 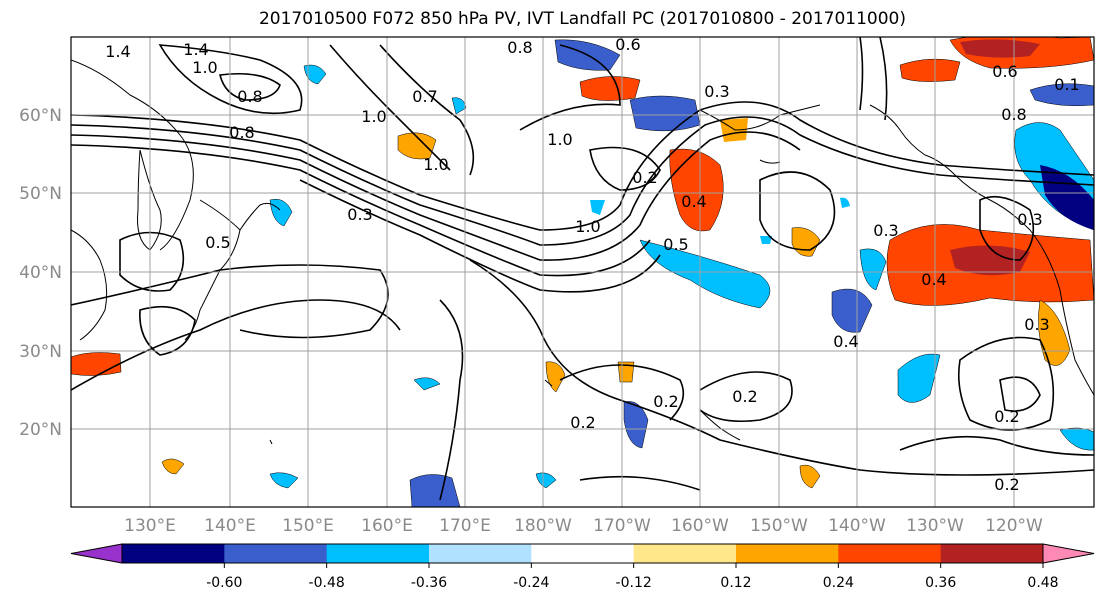 What do you see at coordinates (40, 430) in the screenshot?
I see `lat-label: 20°N` at bounding box center [40, 430].